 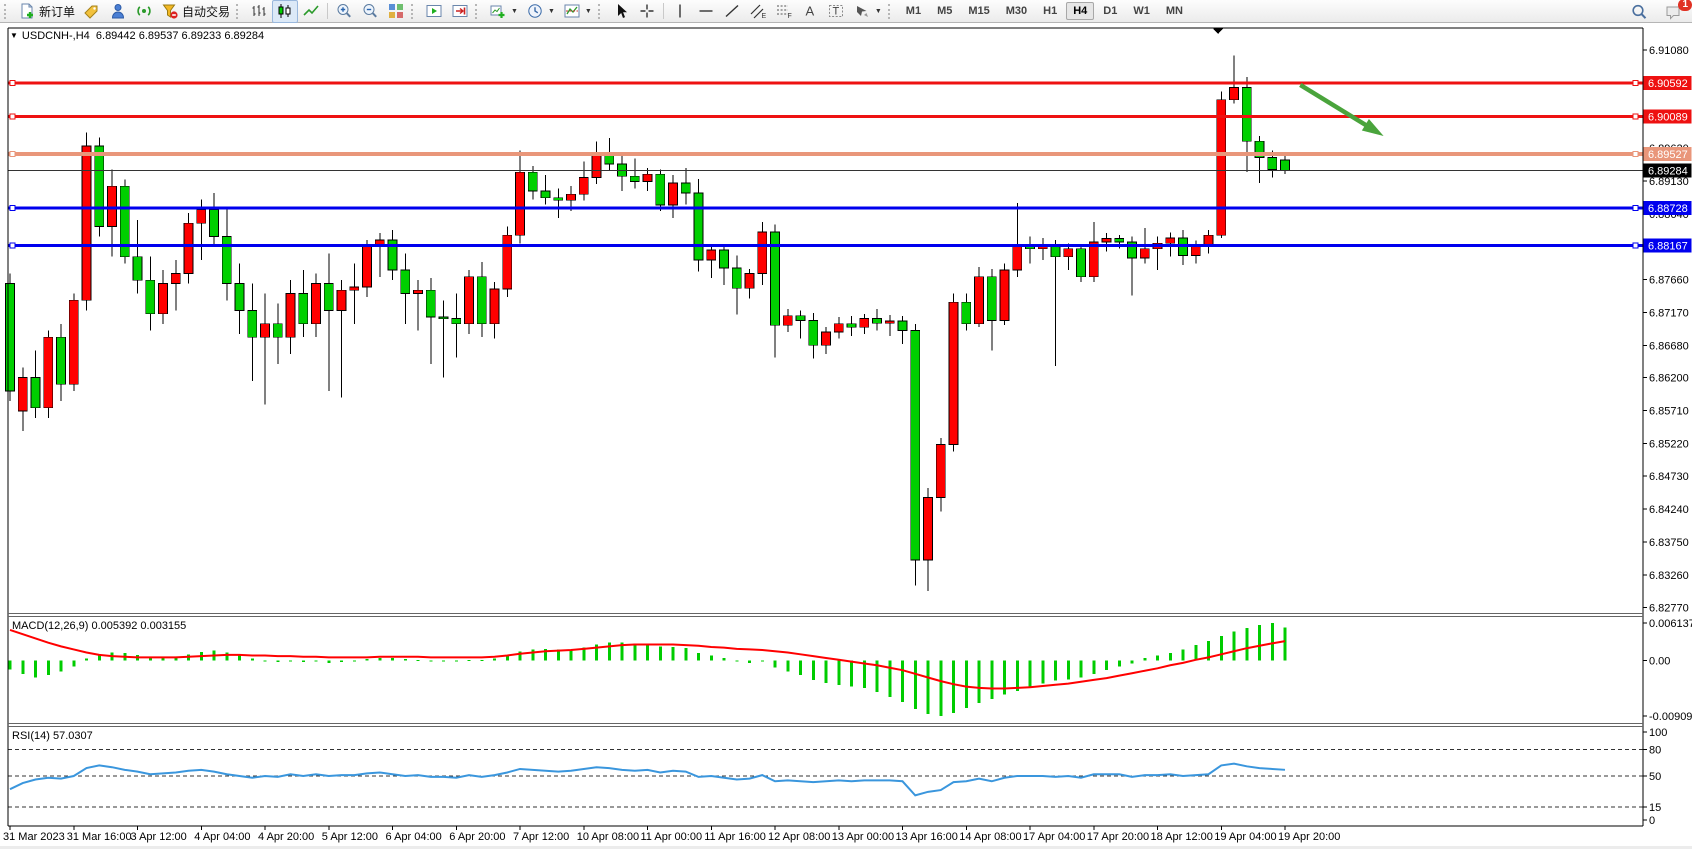 What do you see at coordinates (945, 11) in the screenshot?
I see `period-button-m5: M5` at bounding box center [945, 11].